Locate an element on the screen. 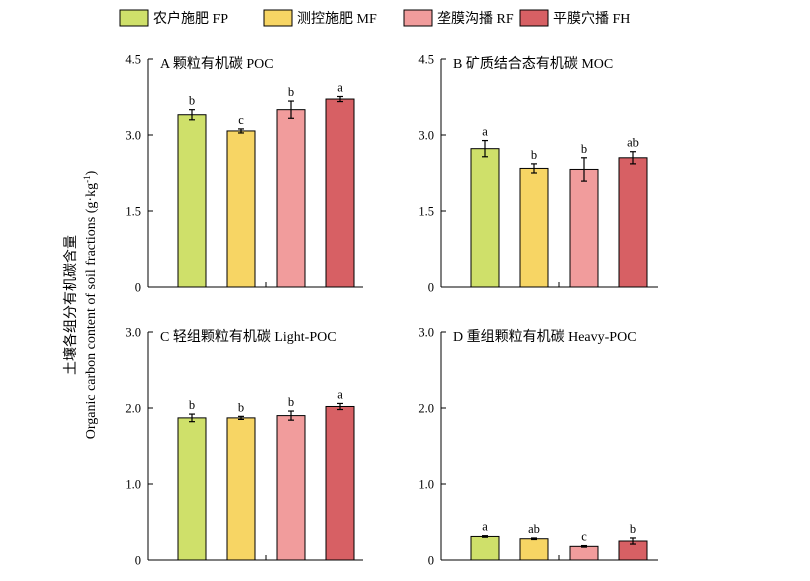  legend-label-4: 平膜穴播 FH is located at coordinates (591, 19).